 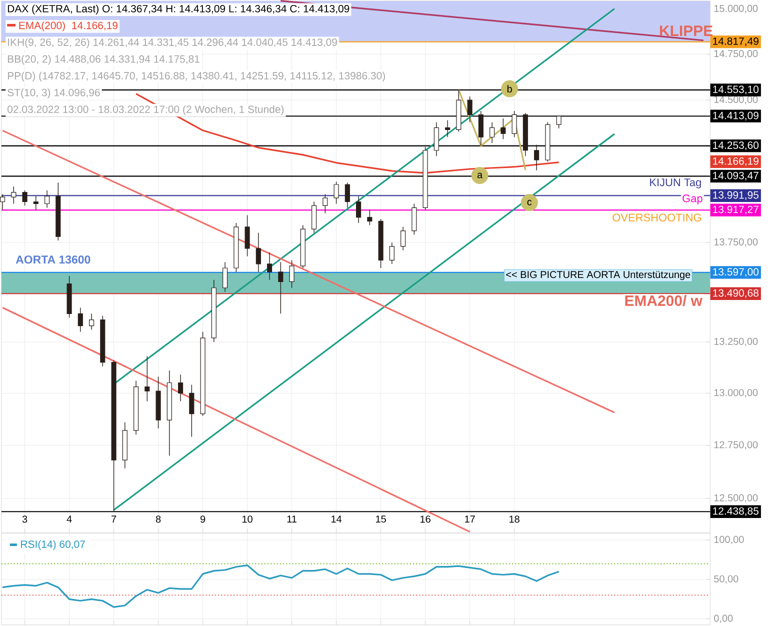 I want to click on ref-line-label: 12.438,85, so click(x=735, y=511).